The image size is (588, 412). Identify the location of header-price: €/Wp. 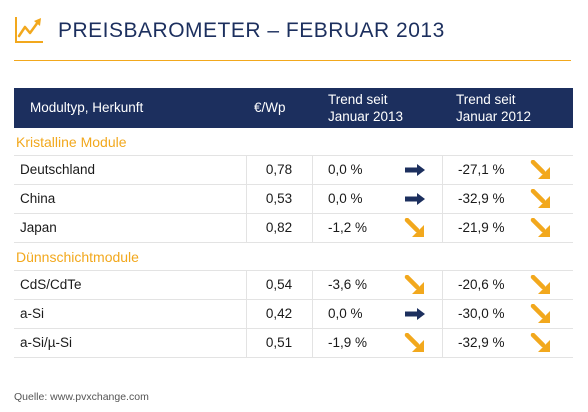
(270, 107).